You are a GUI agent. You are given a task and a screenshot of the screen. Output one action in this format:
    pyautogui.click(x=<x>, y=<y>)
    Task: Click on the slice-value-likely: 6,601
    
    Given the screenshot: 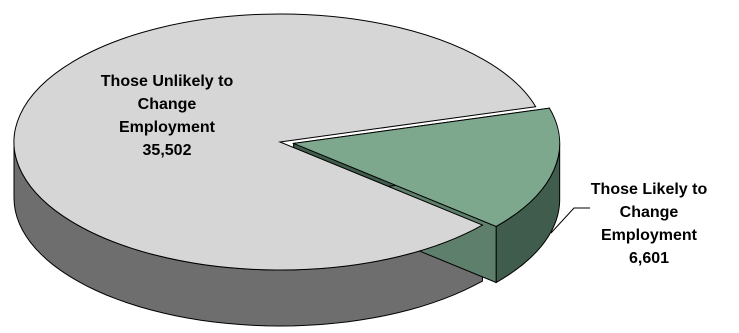 What is the action you would take?
    pyautogui.click(x=649, y=258)
    